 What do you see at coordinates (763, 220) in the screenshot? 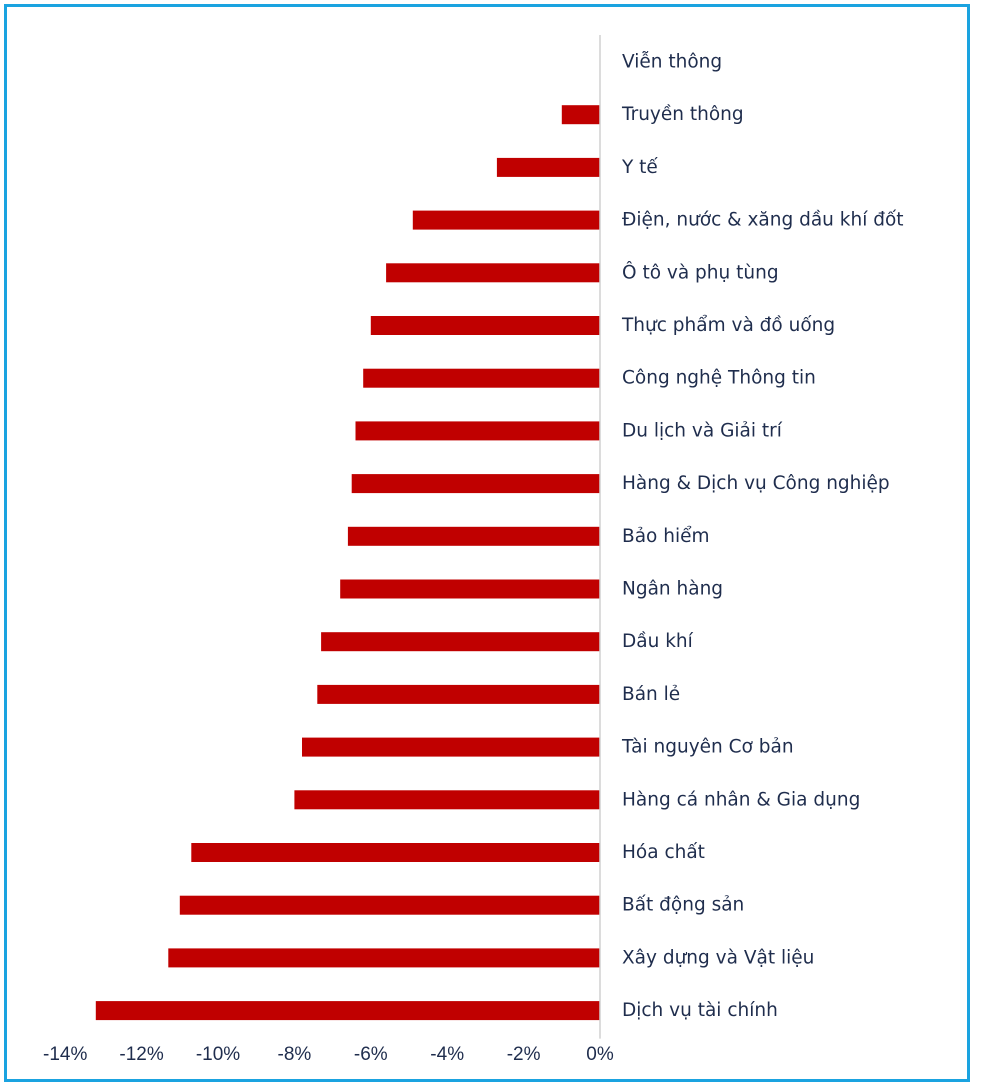
I see `category-label: Điện, nước & xăng dầu khí đốt` at bounding box center [763, 220].